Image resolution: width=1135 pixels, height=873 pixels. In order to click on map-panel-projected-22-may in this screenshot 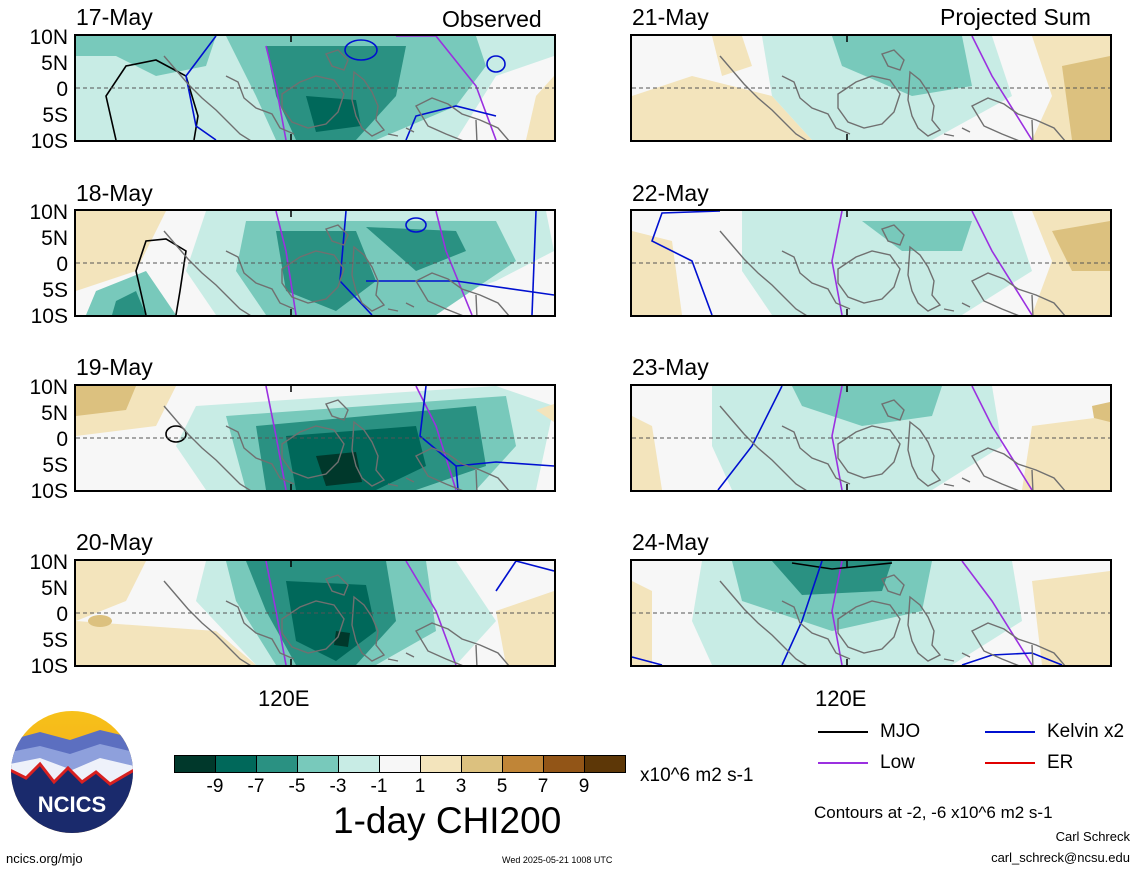, I will do `click(871, 263)`.